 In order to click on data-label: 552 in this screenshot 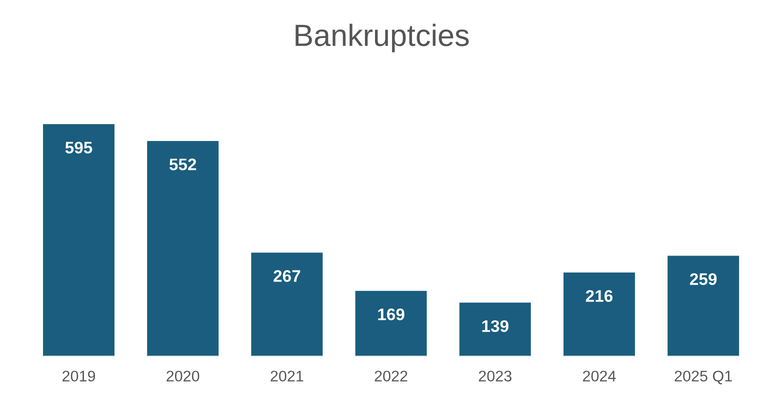, I will do `click(182, 164)`.